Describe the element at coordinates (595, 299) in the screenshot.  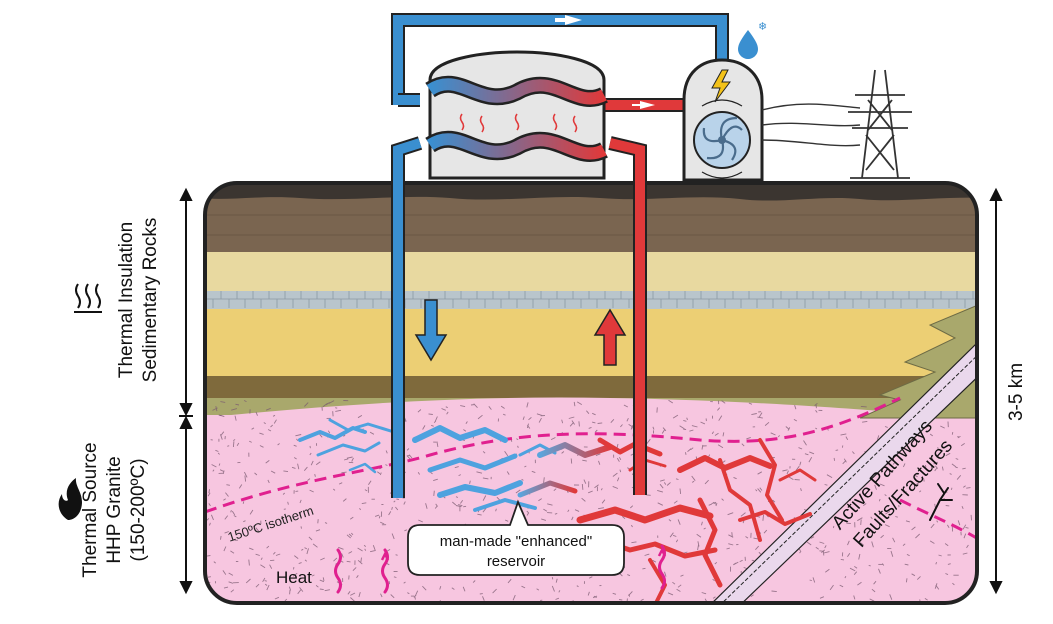
I see `limestone-layer` at that location.